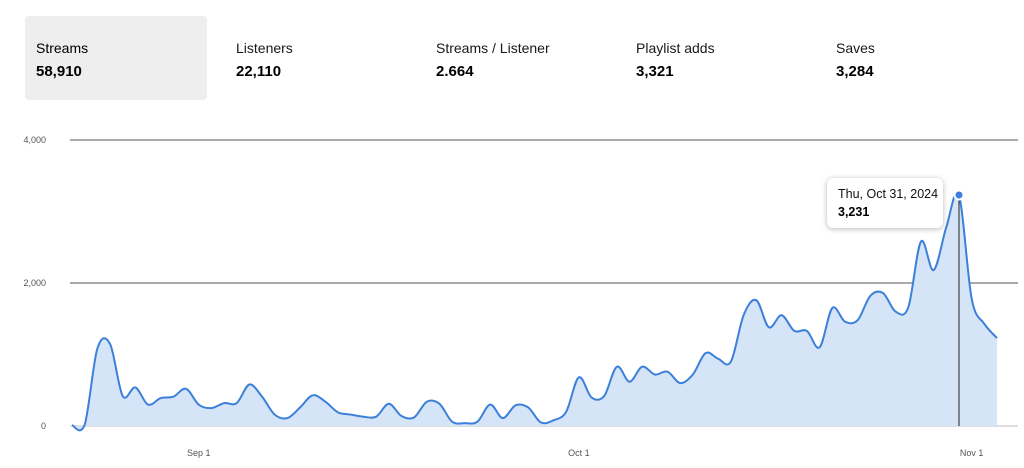 The image size is (1024, 468). Describe the element at coordinates (62, 48) in the screenshot. I see `metric-label: Streams` at that location.